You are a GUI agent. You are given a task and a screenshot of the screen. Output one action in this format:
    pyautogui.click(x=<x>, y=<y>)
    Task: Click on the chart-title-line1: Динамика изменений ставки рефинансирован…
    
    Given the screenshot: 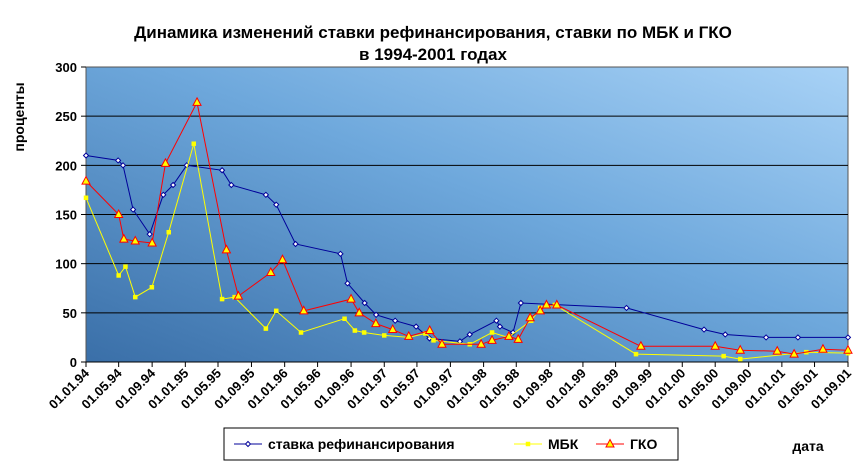 What is the action you would take?
    pyautogui.click(x=433, y=32)
    